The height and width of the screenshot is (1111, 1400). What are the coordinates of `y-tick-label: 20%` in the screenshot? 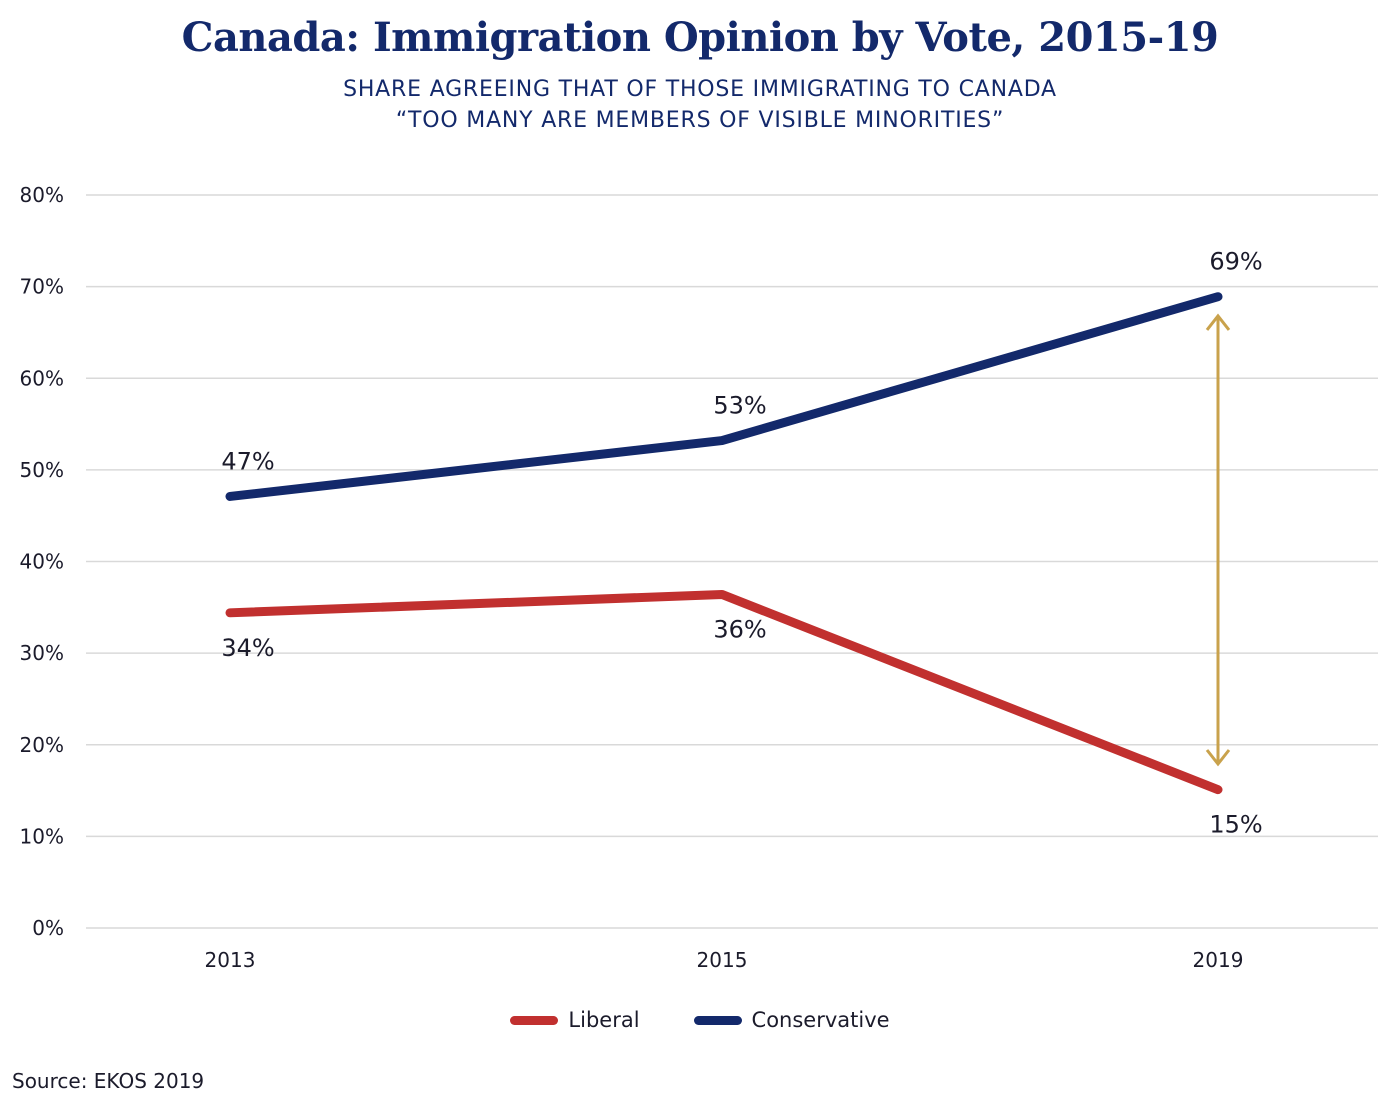 It's located at (42, 745).